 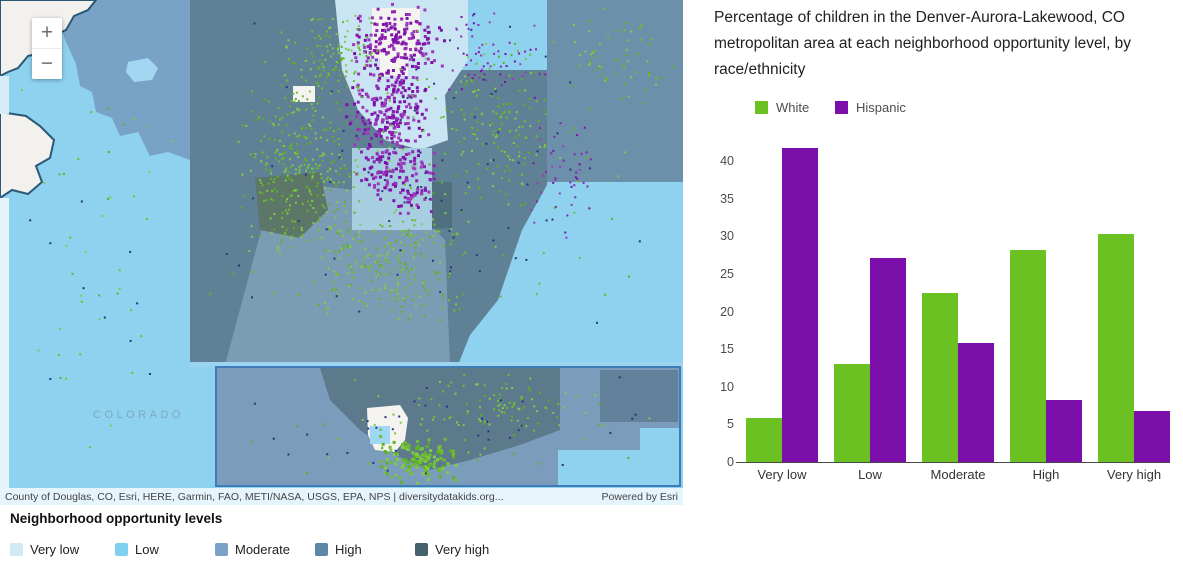 I want to click on y-axis-tick-35: 35, so click(x=727, y=198).